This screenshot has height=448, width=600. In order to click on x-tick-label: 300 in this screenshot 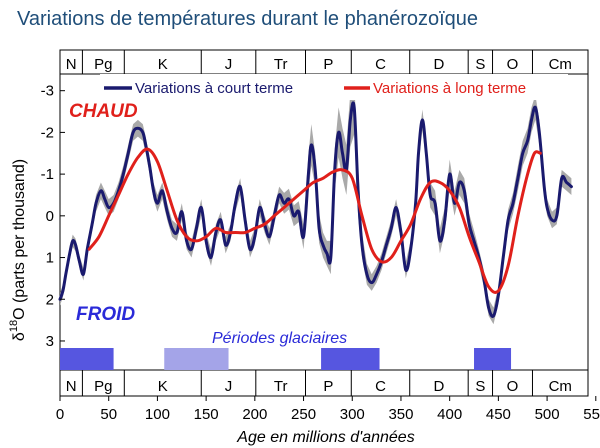, I will do `click(352, 414)`.